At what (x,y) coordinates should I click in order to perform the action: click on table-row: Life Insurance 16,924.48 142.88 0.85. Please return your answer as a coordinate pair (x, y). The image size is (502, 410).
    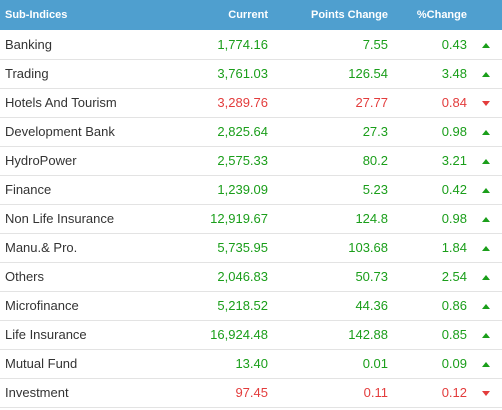
    Looking at the image, I should click on (251, 334).